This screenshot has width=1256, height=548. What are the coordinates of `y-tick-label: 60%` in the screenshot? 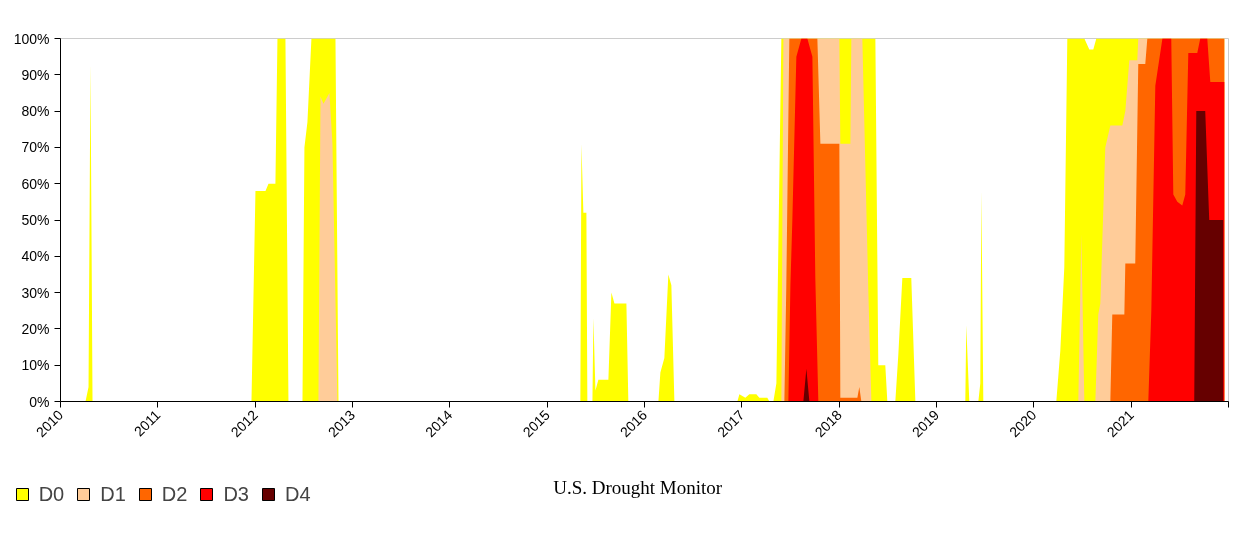 It's located at (35, 183).